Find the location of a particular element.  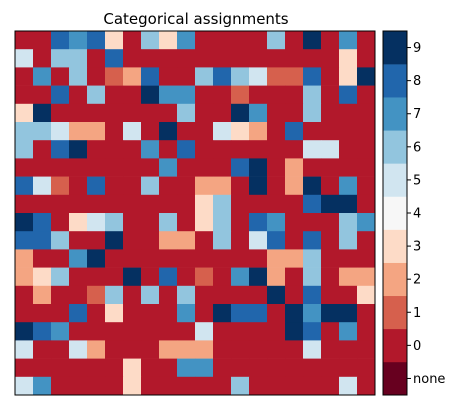

colorbar is located at coordinates (395, 213).